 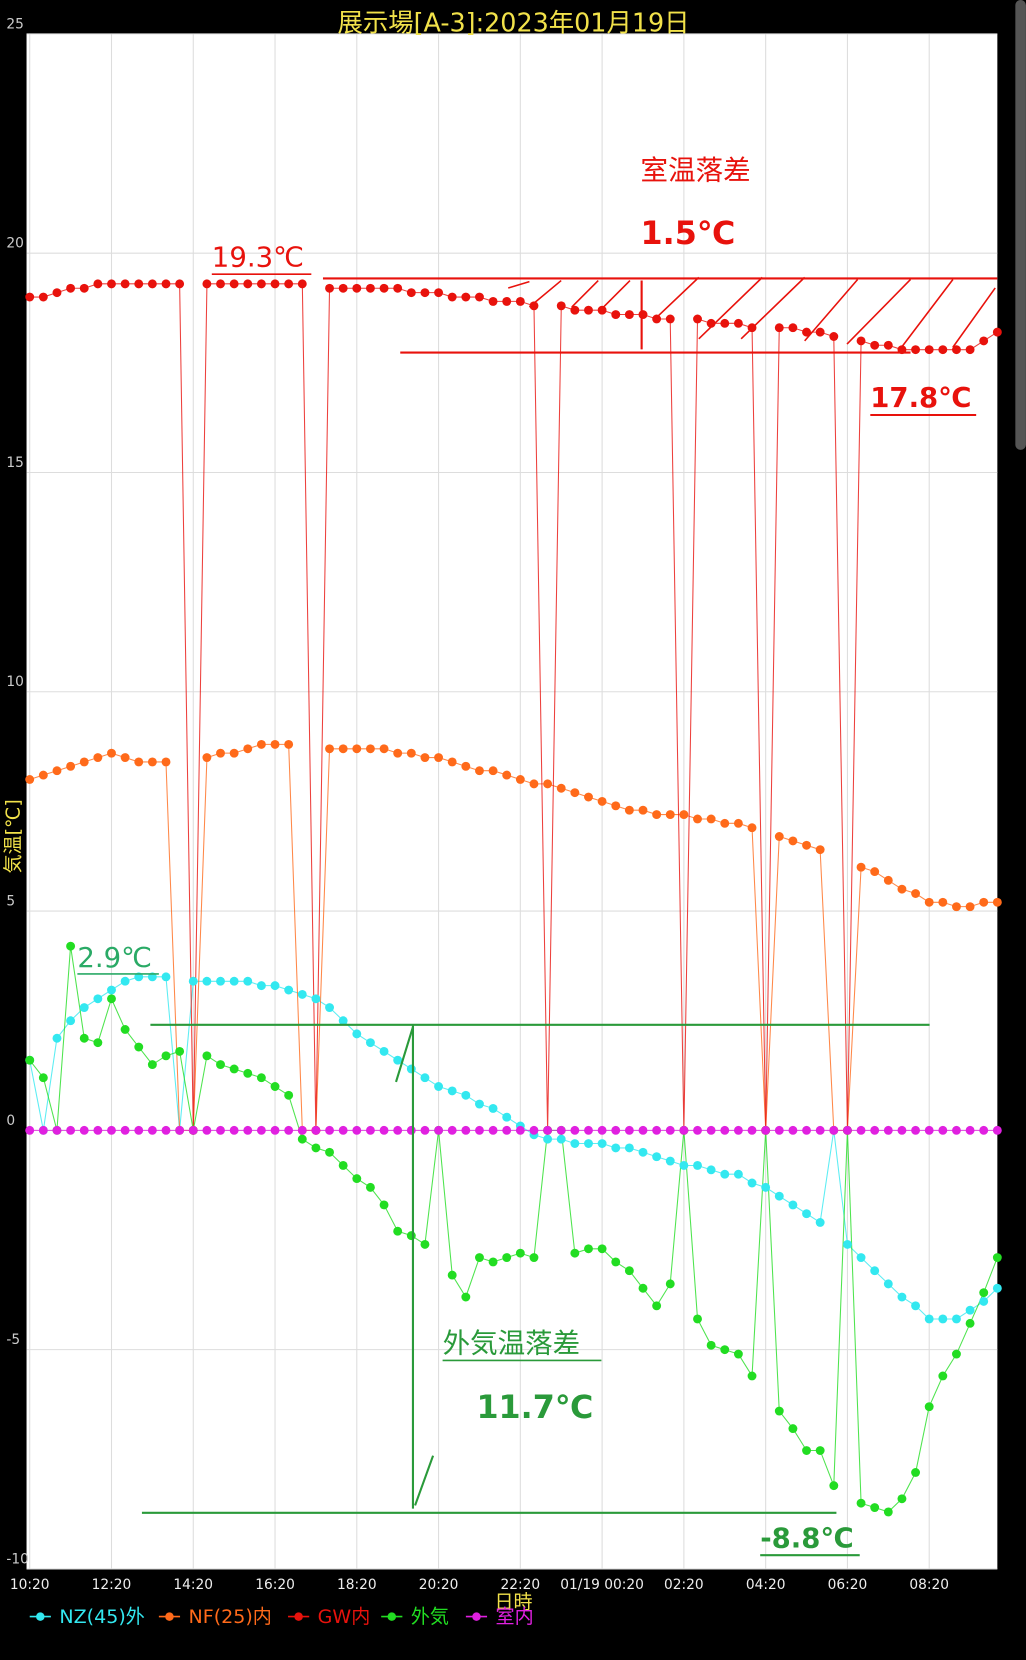 What do you see at coordinates (13, 836) in the screenshot?
I see `y-axis-label: 気温[℃]` at bounding box center [13, 836].